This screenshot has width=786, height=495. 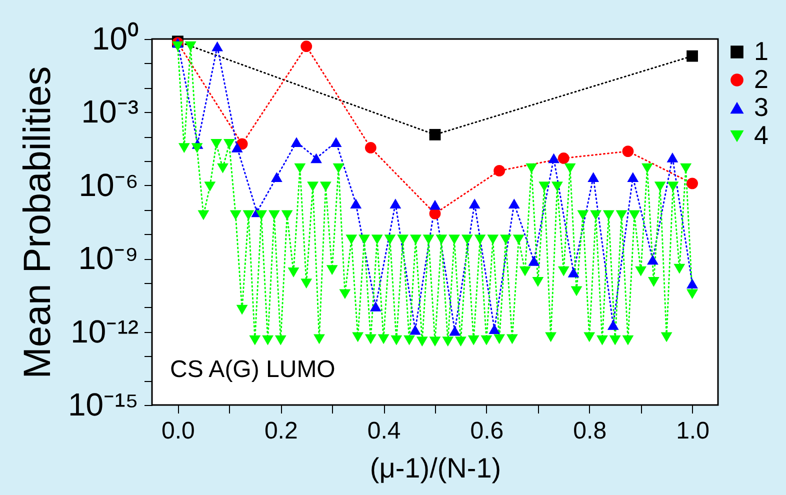 What do you see at coordinates (108, 258) in the screenshot?
I see `y-tick-label: 10⁻⁹` at bounding box center [108, 258].